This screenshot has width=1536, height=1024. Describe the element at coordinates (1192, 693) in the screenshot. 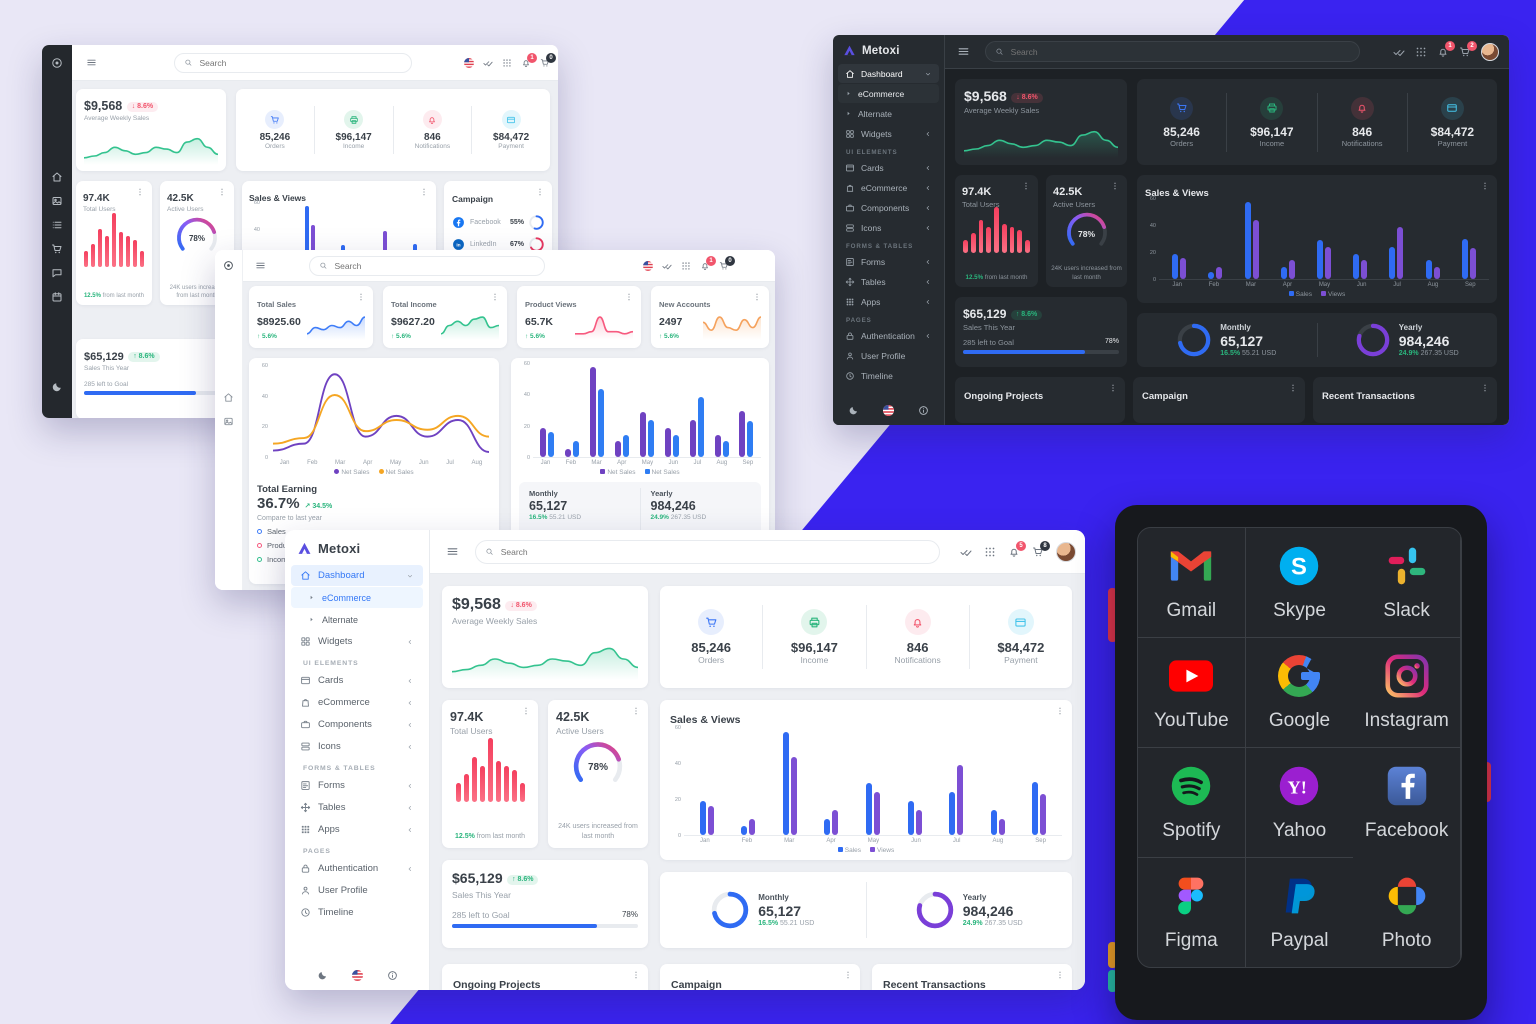

I see `app-shortcut: YouTube` at that location.